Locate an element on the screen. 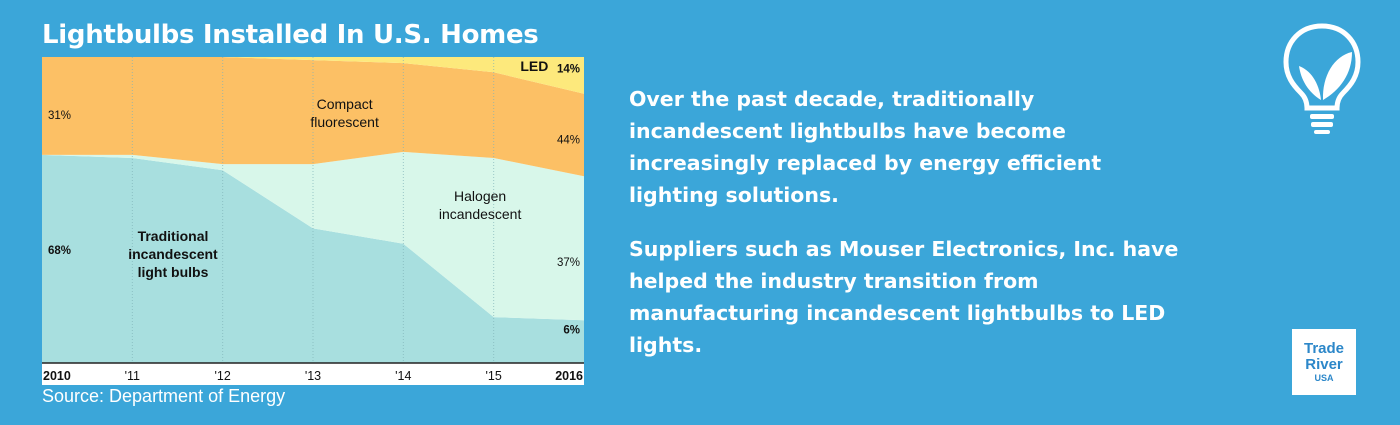 Image resolution: width=1400 pixels, height=425 pixels. brand-line-2: River is located at coordinates (1324, 364).